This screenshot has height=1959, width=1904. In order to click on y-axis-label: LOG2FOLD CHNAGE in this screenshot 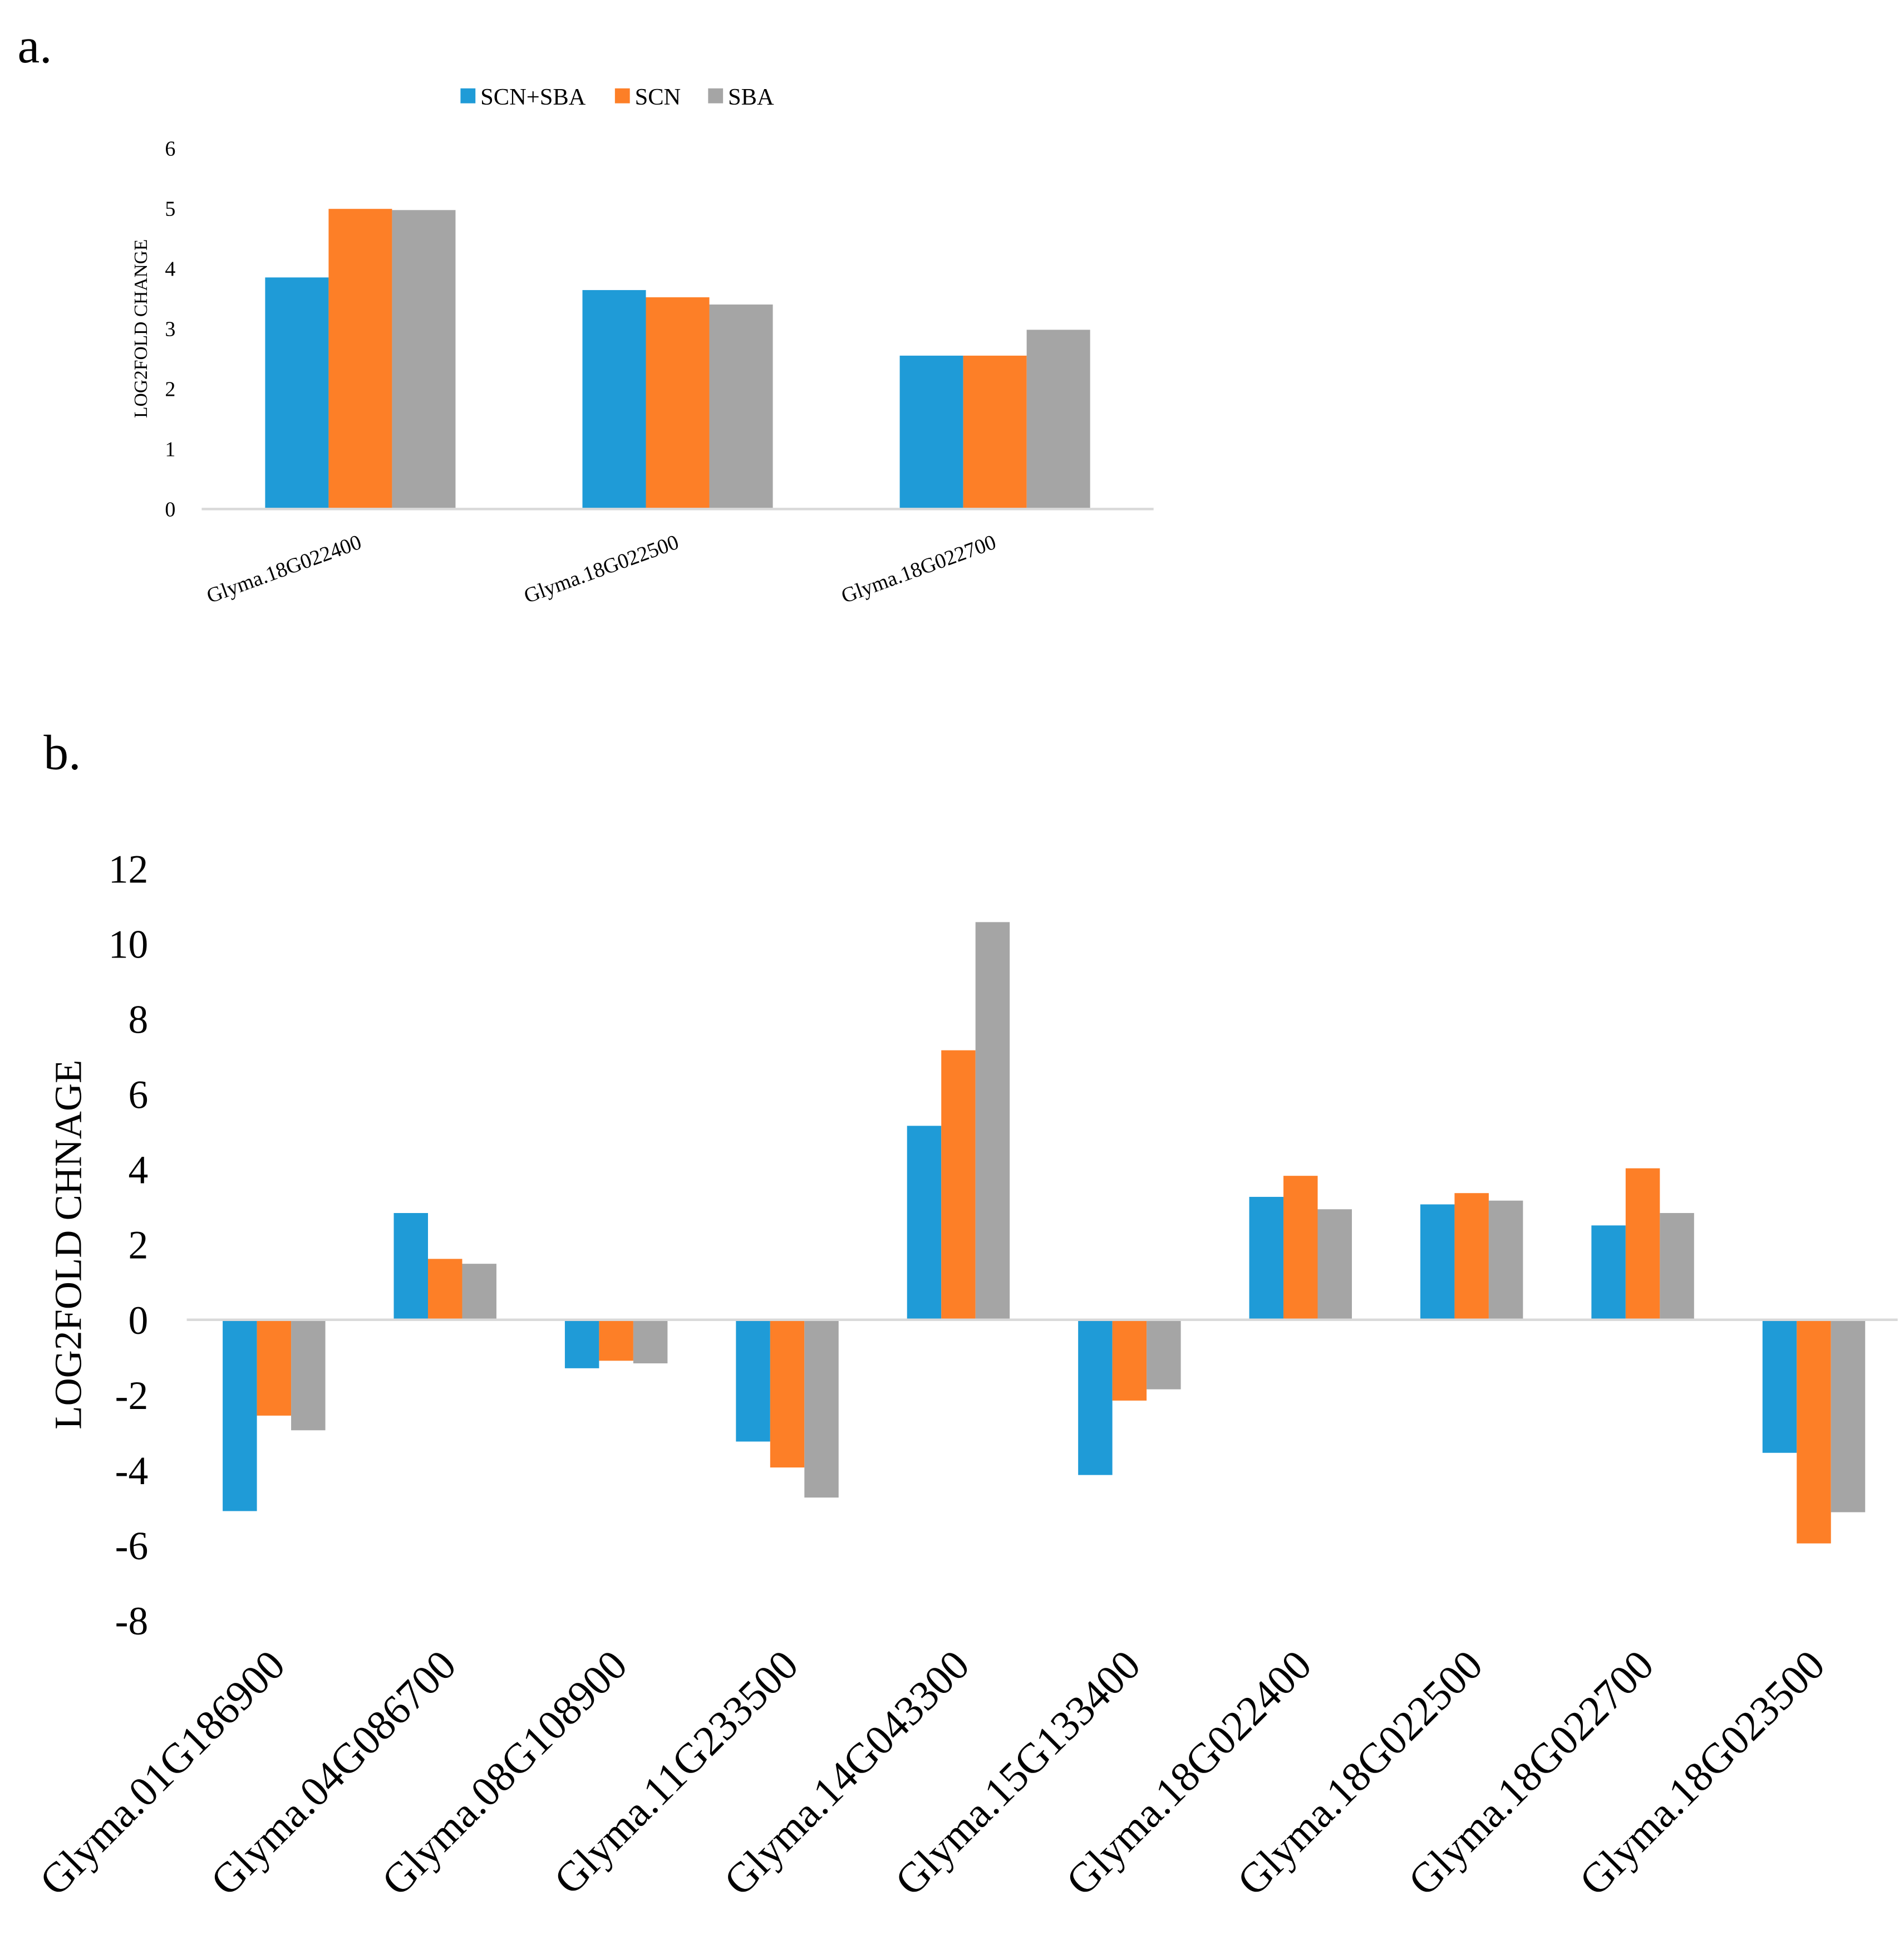, I will do `click(68, 1245)`.